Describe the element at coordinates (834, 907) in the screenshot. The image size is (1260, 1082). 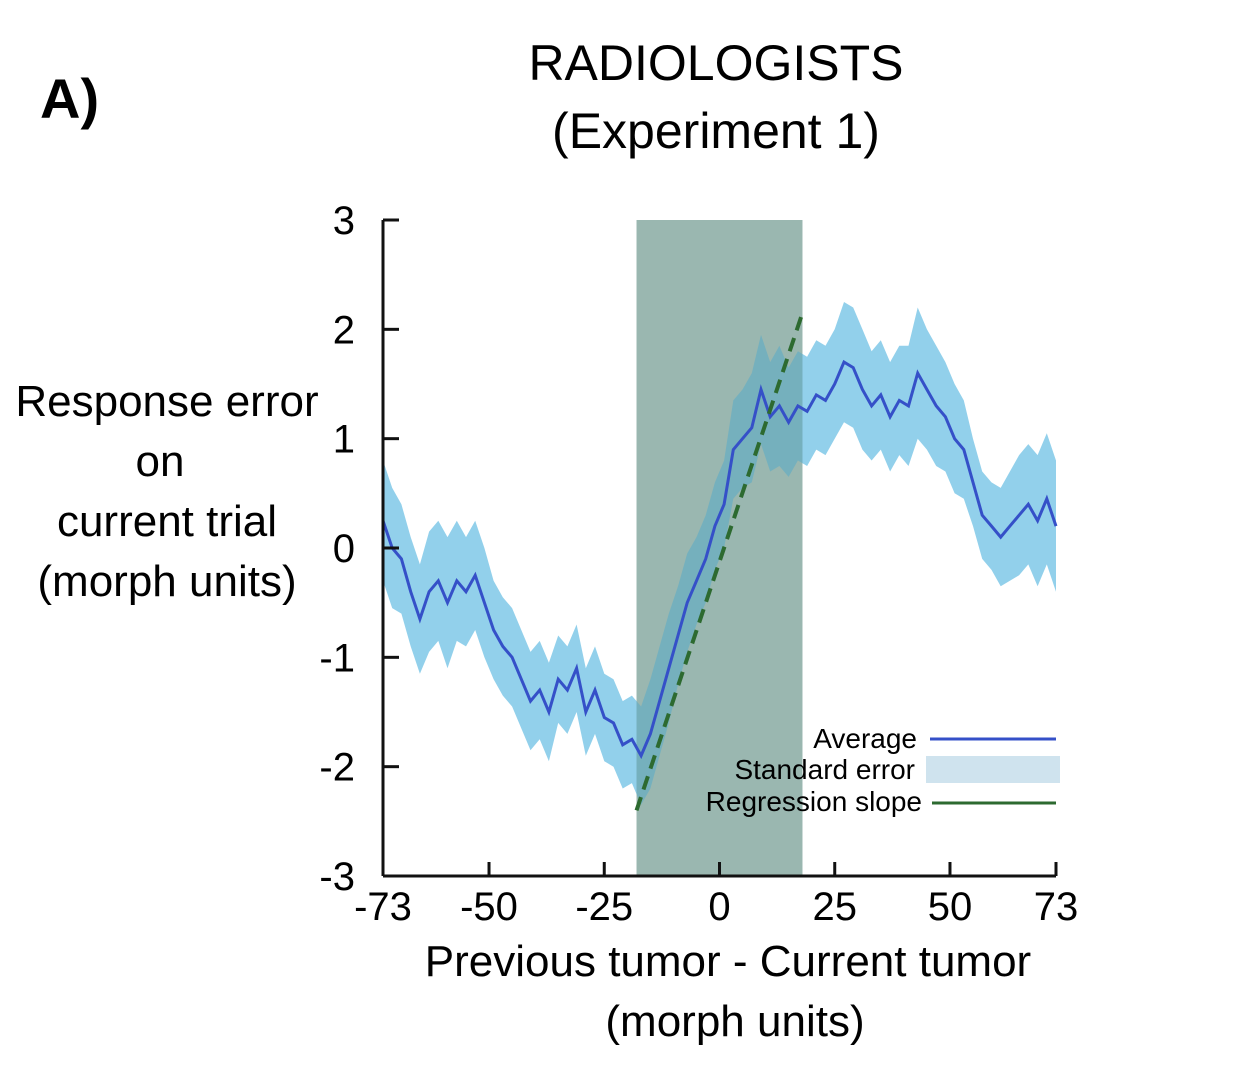
I see `x-tick-label: 25` at that location.